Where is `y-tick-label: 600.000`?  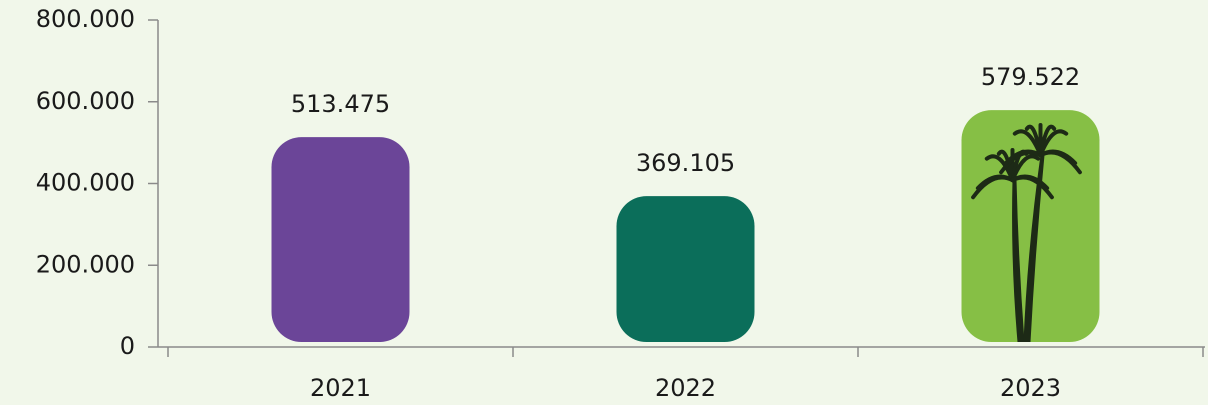 y-tick-label: 600.000 is located at coordinates (85, 101).